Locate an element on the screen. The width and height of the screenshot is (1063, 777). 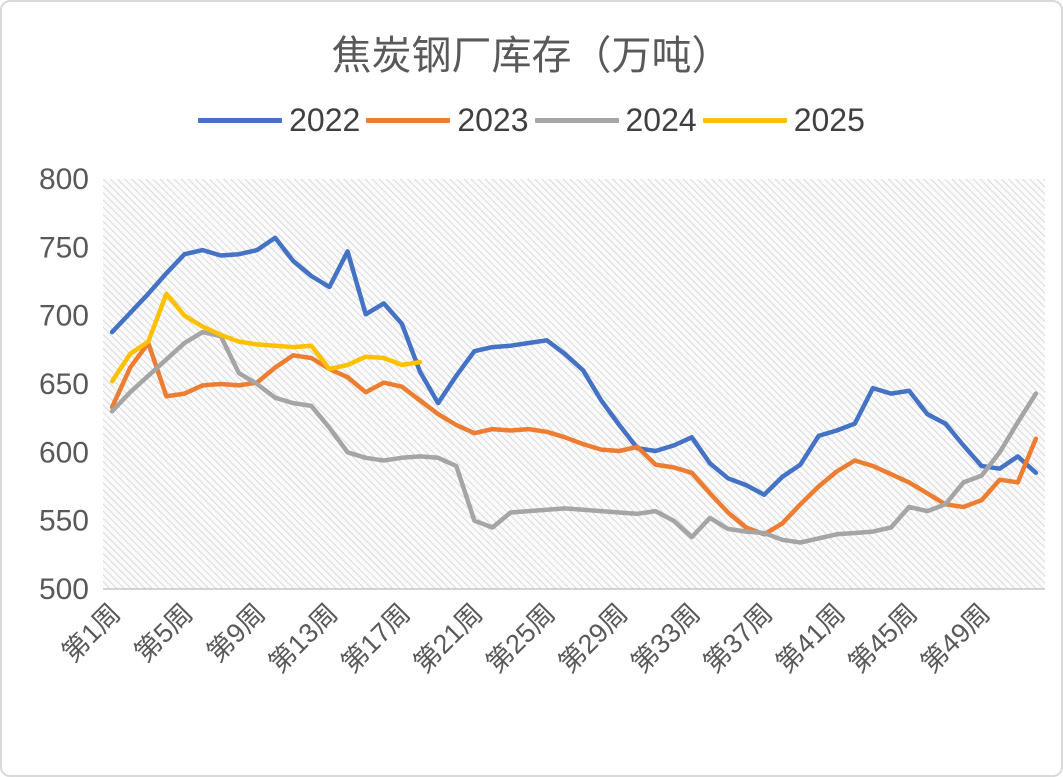
legend-label-2022: 2022 is located at coordinates (325, 120).